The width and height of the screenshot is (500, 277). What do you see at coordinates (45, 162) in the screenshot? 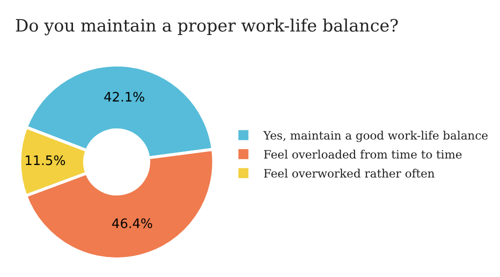
I see `data-label: 11.5%` at bounding box center [45, 162].